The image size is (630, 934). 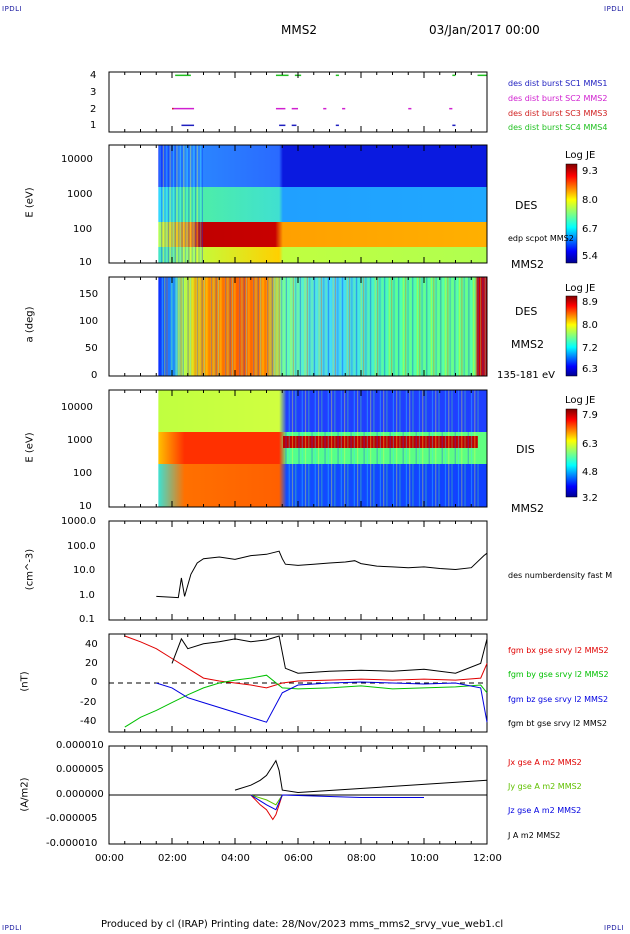 What do you see at coordinates (558, 83) in the screenshot?
I see `burst-legend-sc1: des dist burst SC1 MMS1` at bounding box center [558, 83].